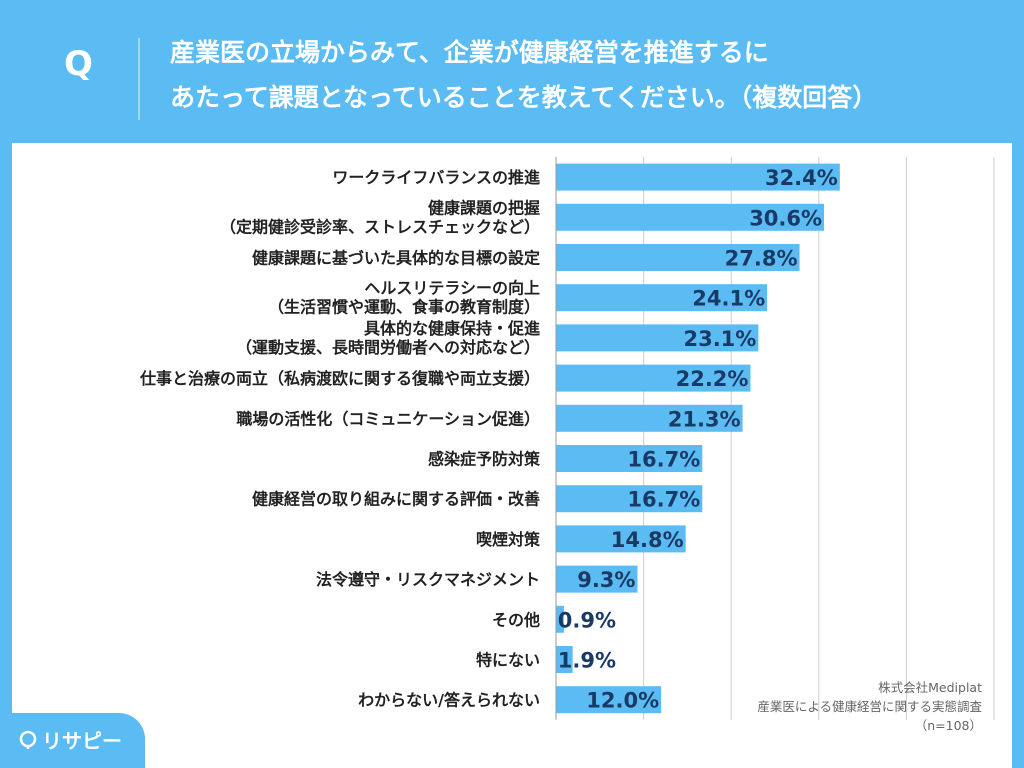 The image size is (1024, 768). Describe the element at coordinates (712, 379) in the screenshot. I see `value-label: 22.2%` at that location.